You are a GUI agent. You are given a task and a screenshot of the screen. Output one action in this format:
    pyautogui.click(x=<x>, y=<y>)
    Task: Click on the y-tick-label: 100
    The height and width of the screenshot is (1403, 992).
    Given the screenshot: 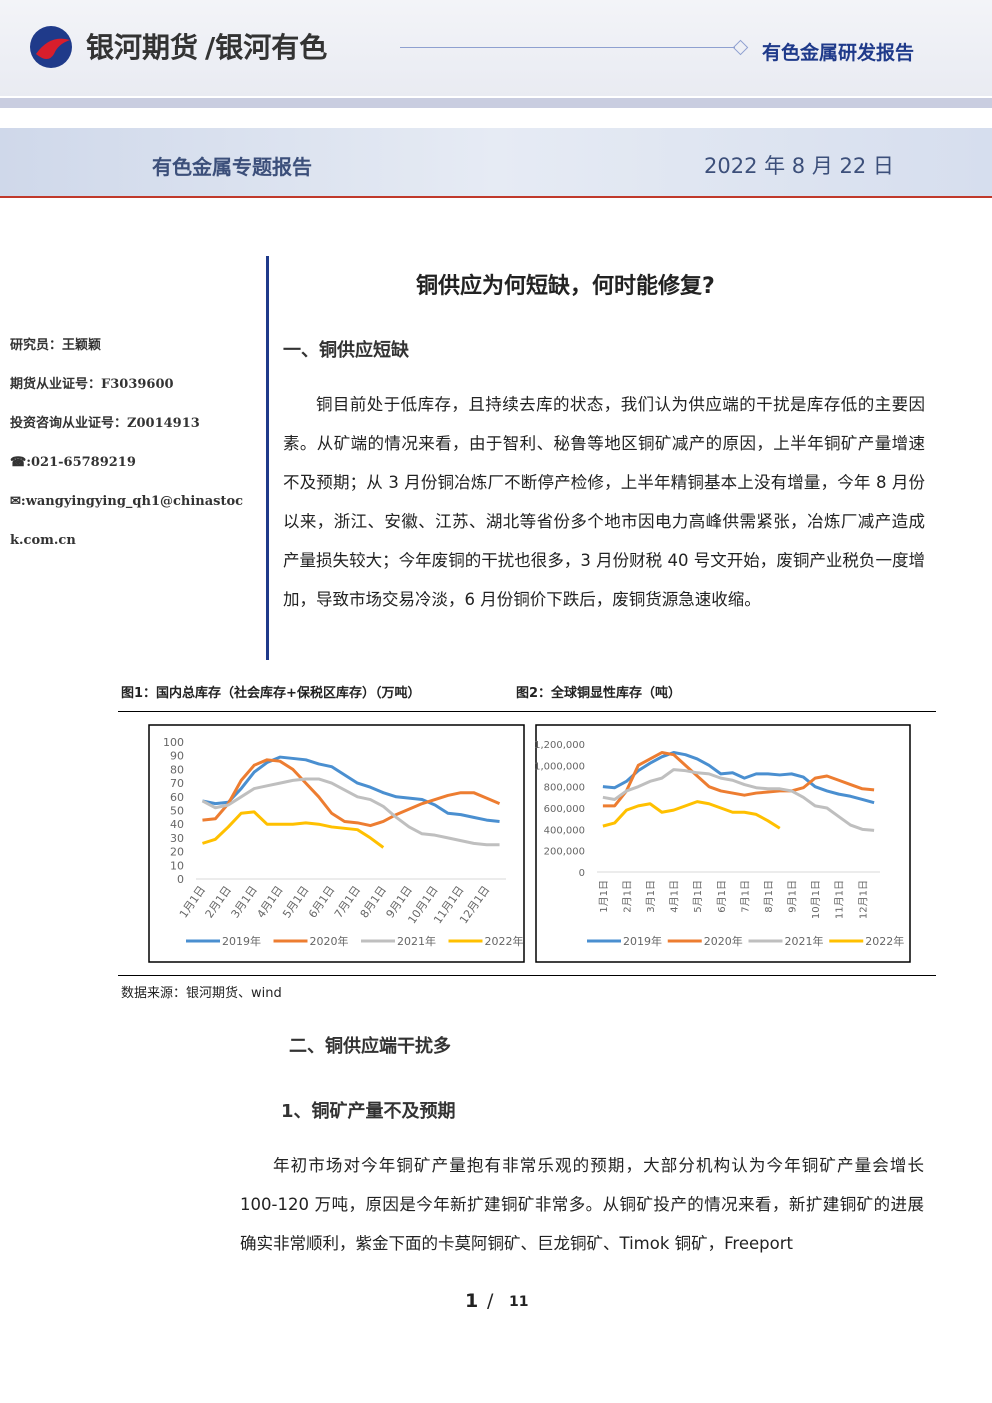 What is the action you would take?
    pyautogui.click(x=173, y=742)
    